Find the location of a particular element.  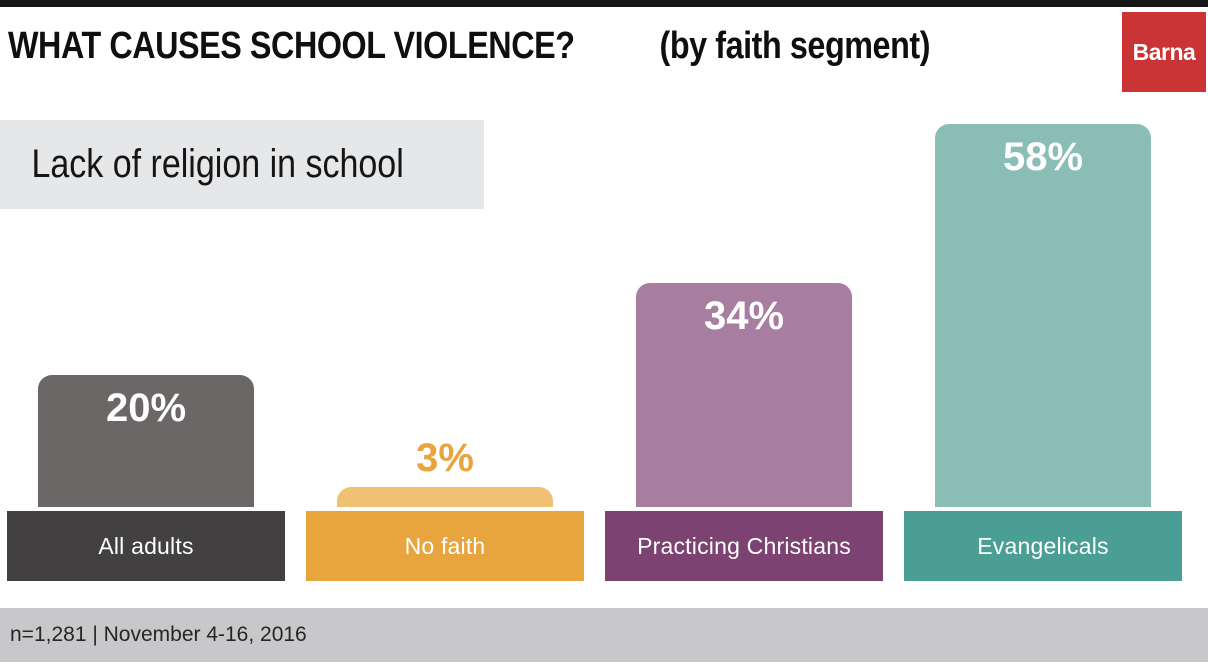

question-label-box: Lack of religion in school is located at coordinates (242, 164).